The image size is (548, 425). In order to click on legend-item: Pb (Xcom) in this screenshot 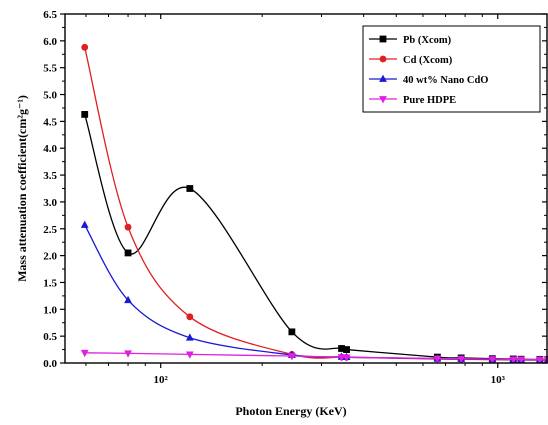, I will do `click(410, 40)`.